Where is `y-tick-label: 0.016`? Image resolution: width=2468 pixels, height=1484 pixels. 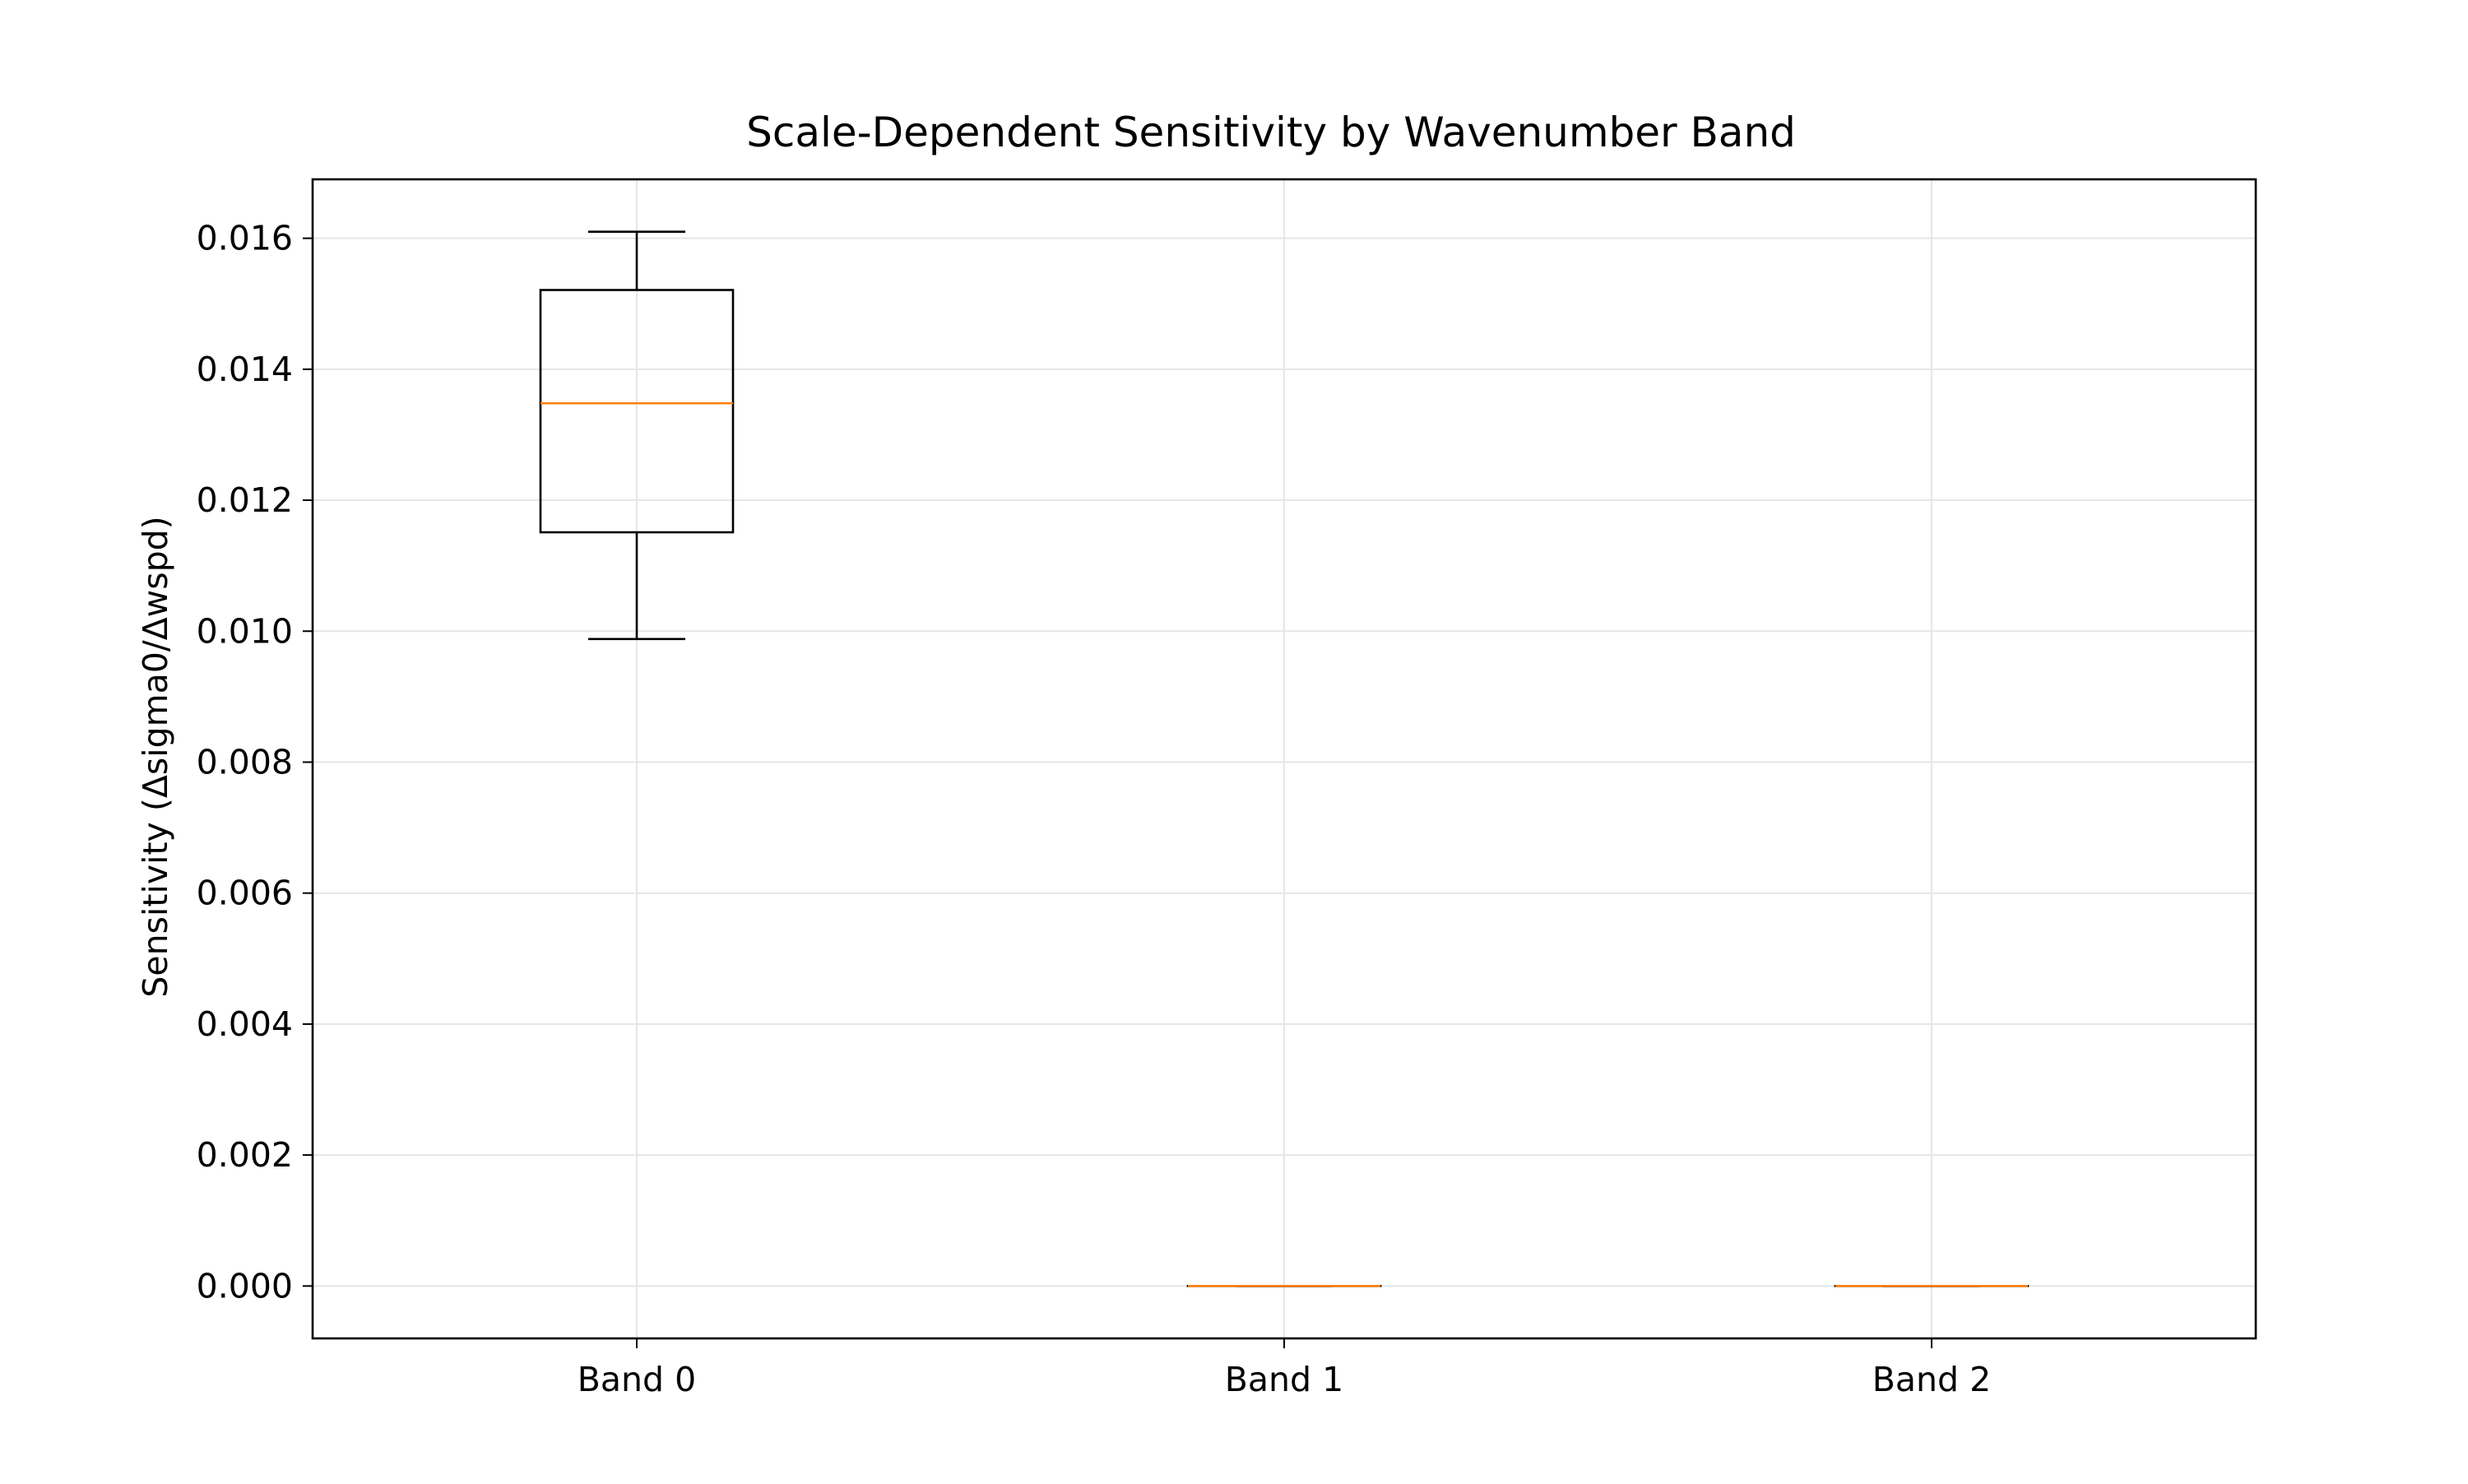 y-tick-label: 0.016 is located at coordinates (245, 239).